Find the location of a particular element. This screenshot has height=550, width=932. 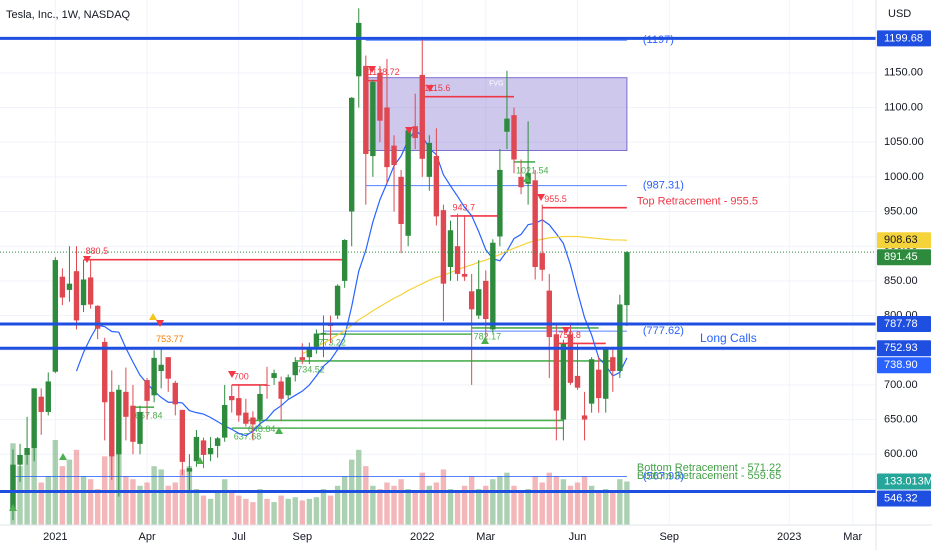

x-tick-label: Sep is located at coordinates (303, 537).